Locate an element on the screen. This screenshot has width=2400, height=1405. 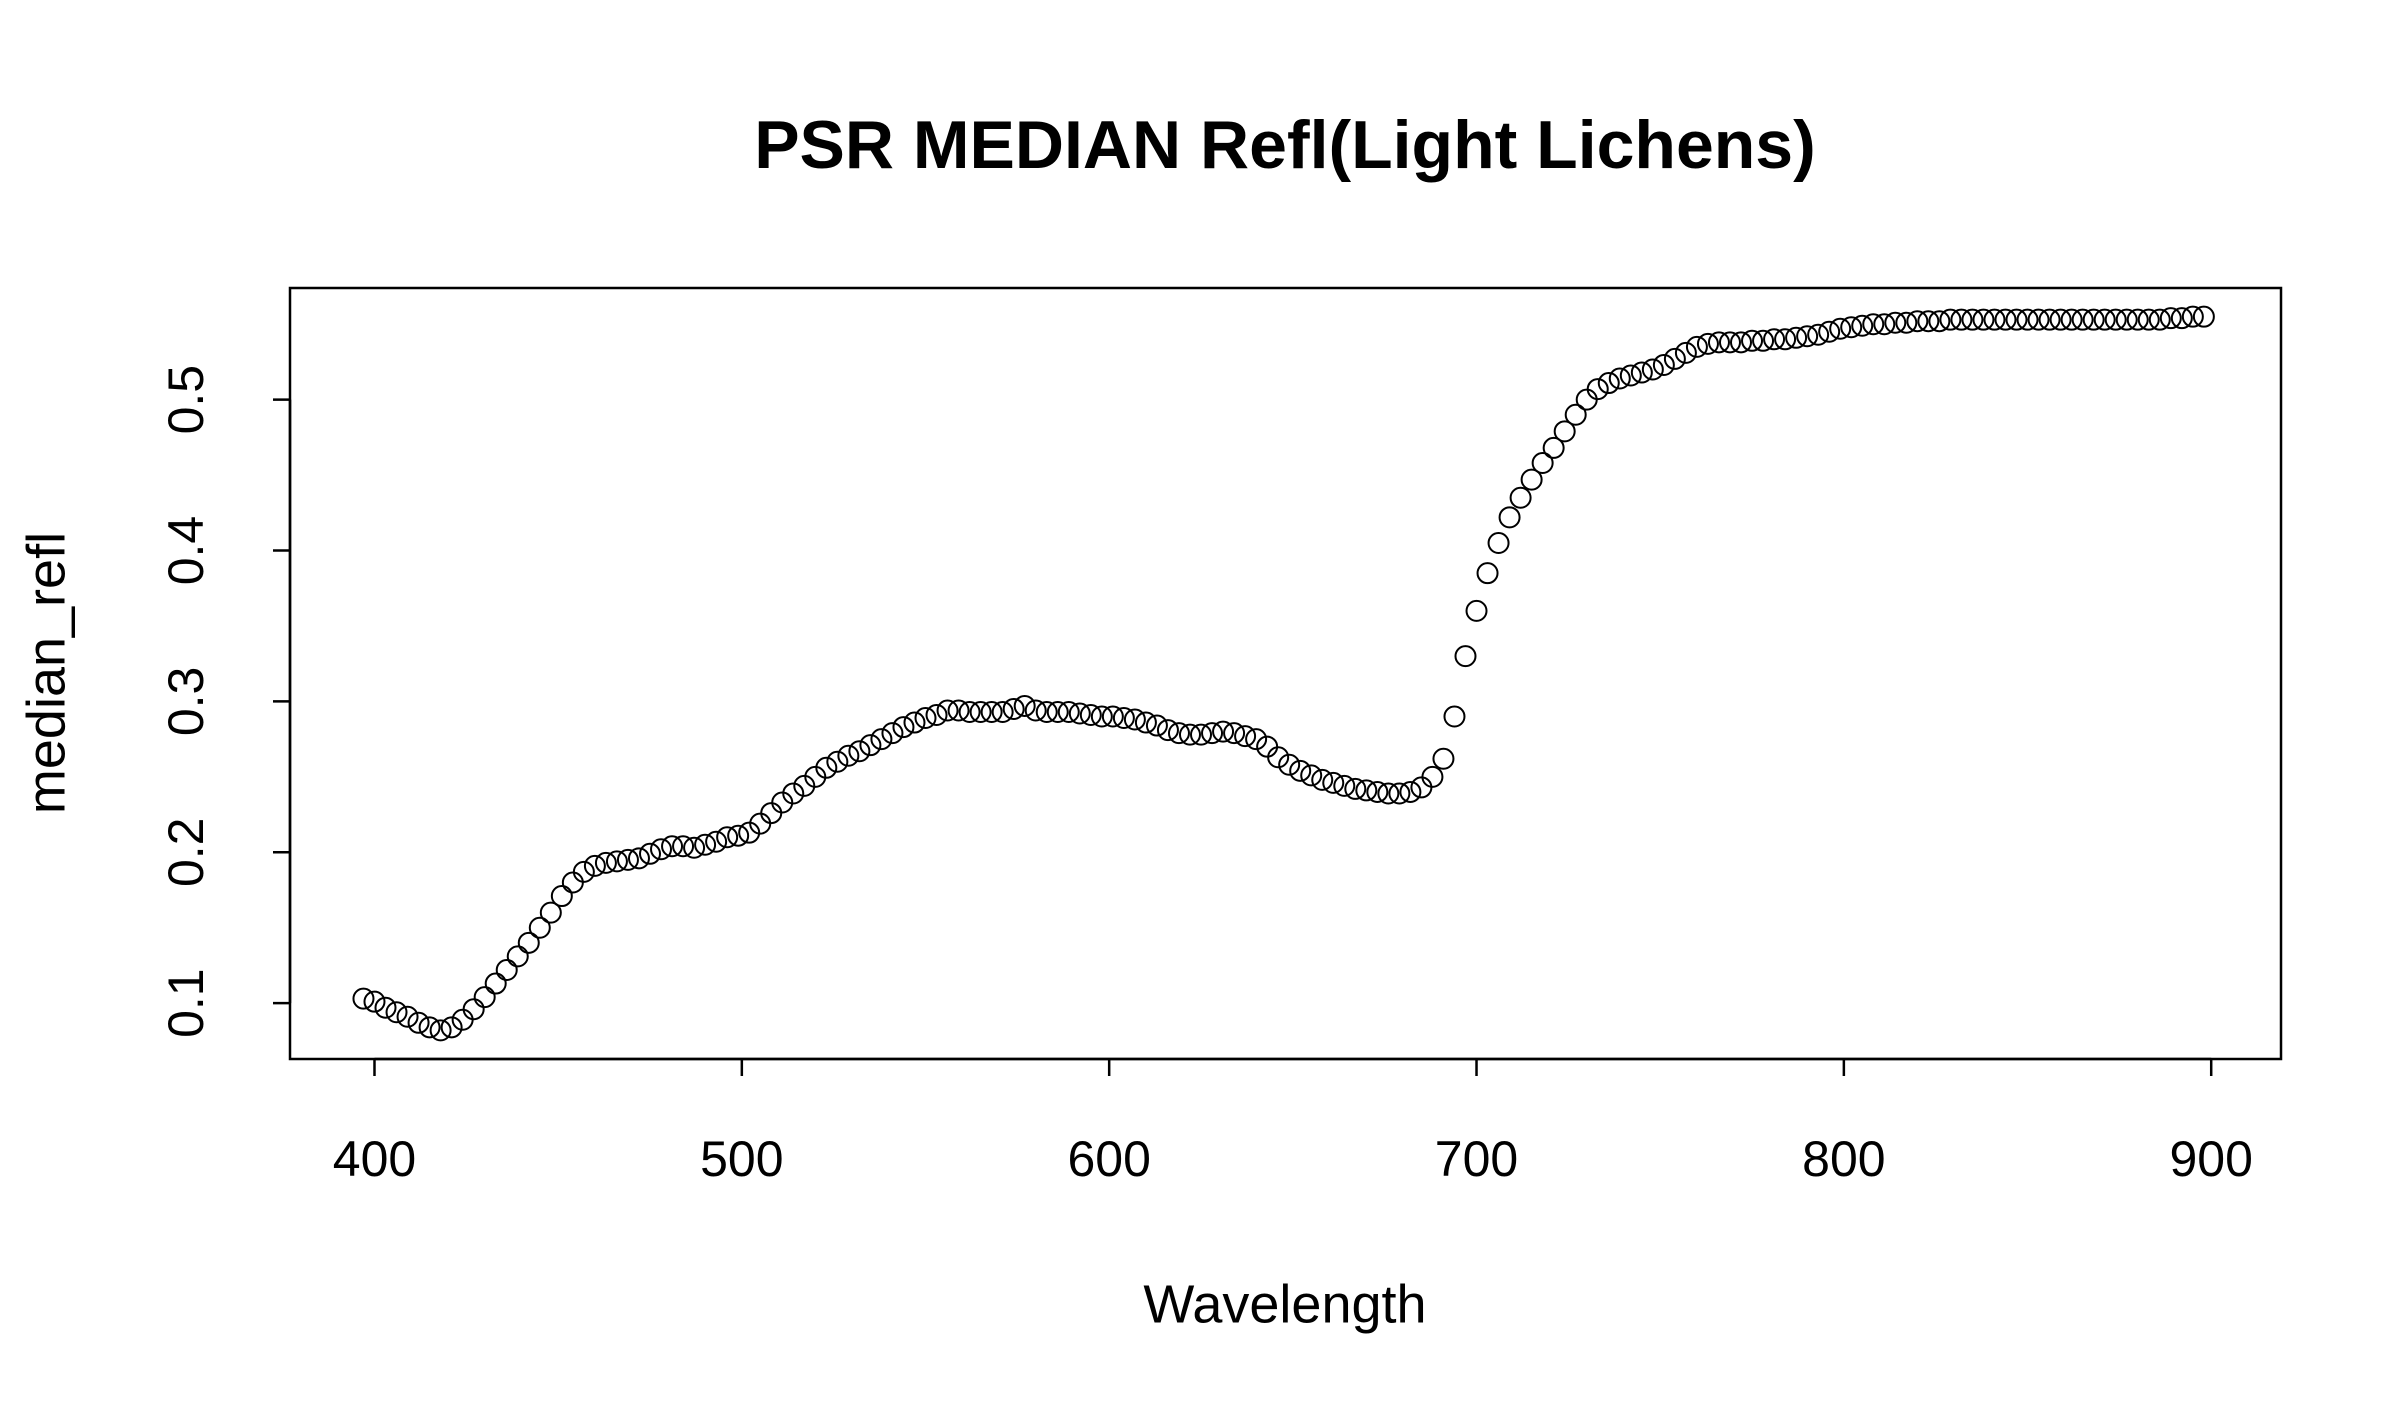
x-tick-label: 400 is located at coordinates (374, 1159).